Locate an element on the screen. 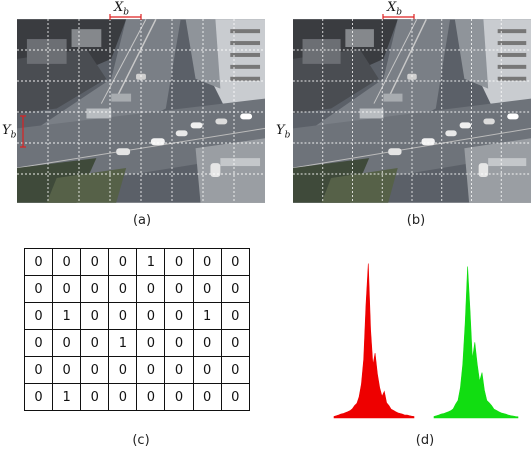 Image resolution: width=532 pixels, height=457 pixels. red-histogram is located at coordinates (374, 341).